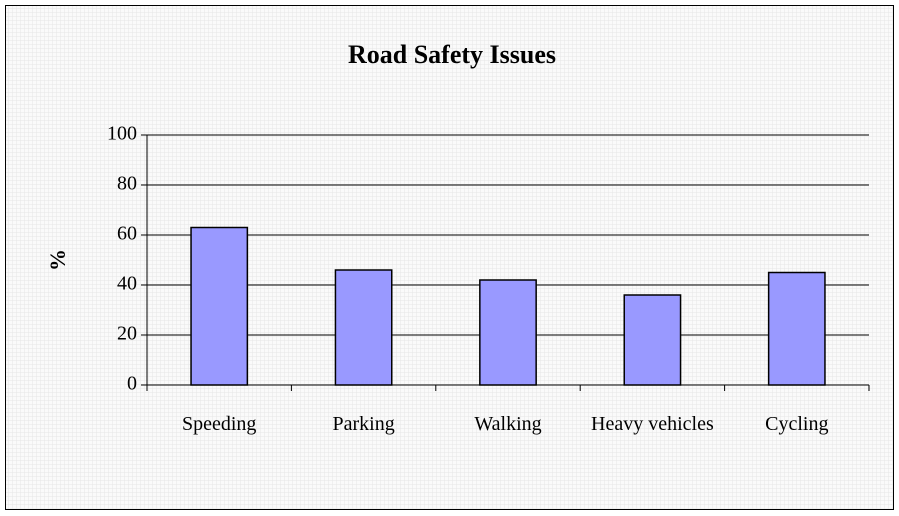 This screenshot has height=516, width=899. Describe the element at coordinates (127, 184) in the screenshot. I see `y-tick-label: 80` at that location.